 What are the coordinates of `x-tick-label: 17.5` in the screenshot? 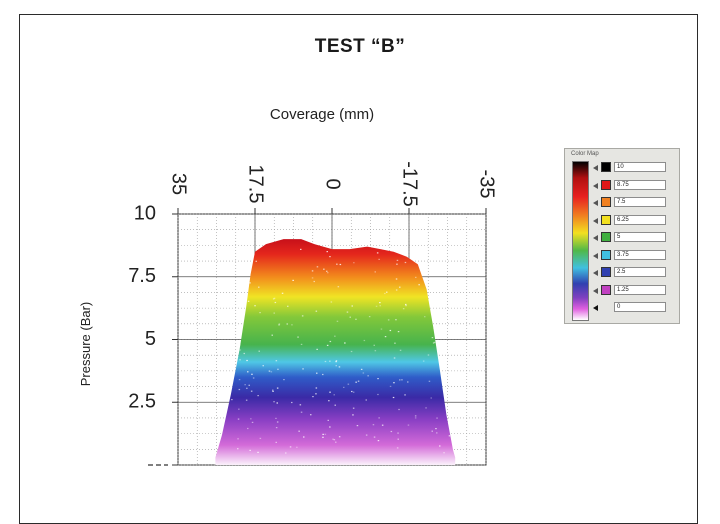 It's located at (256, 184).